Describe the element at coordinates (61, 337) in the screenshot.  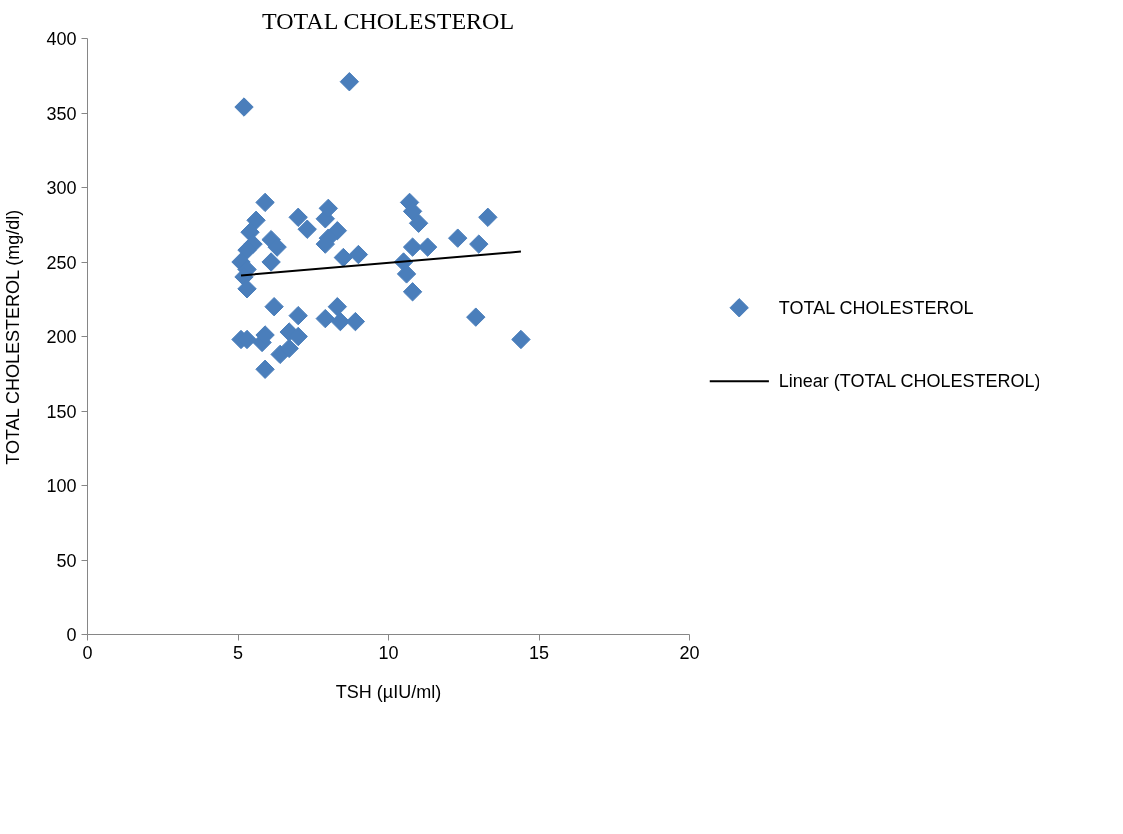
I see `y-tick-label: 200` at that location.